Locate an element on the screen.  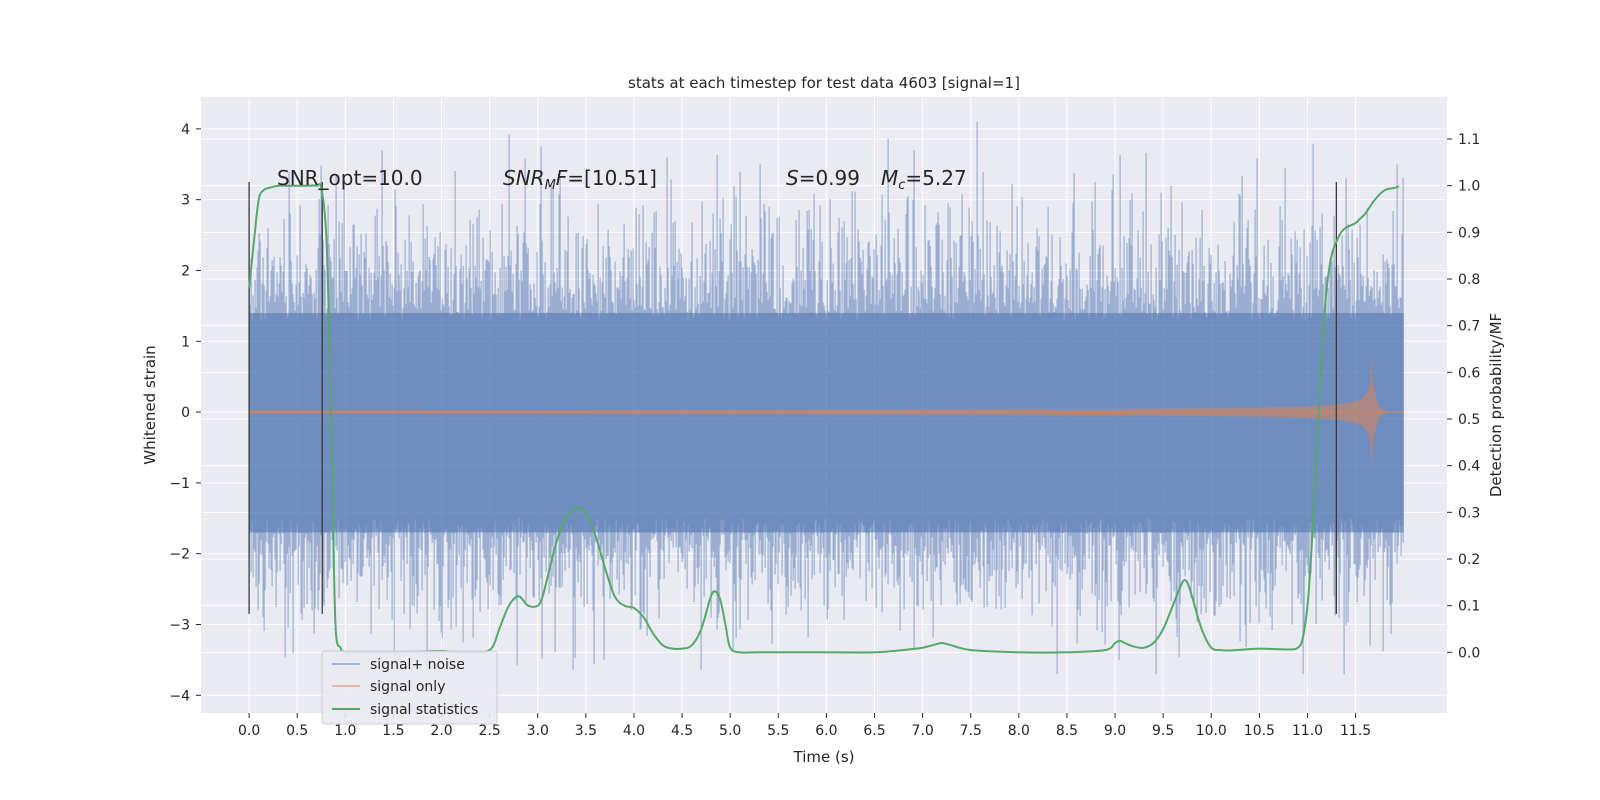
annotation-s: S=0.99 is located at coordinates (823, 178).